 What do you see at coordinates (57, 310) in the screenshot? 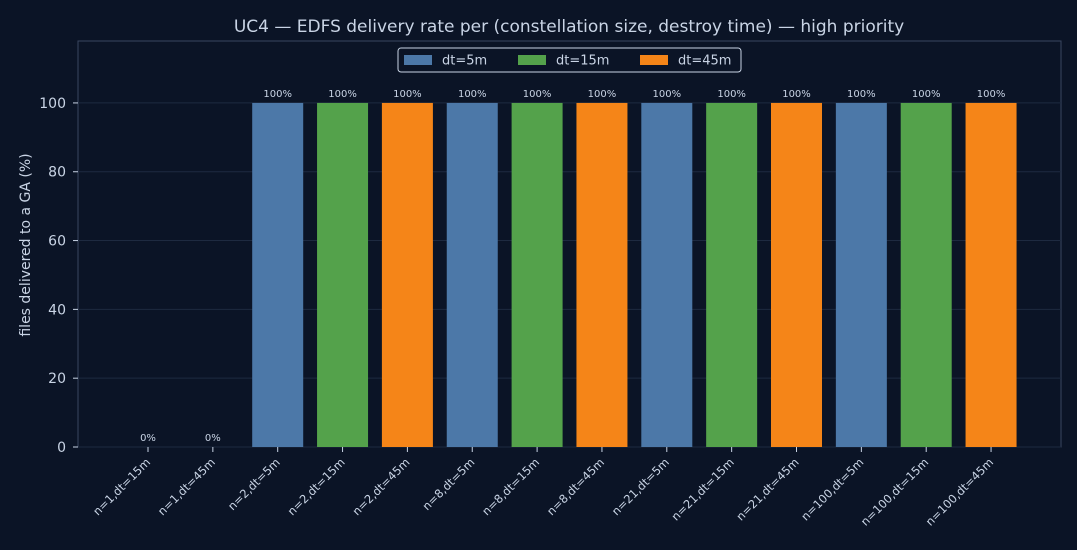
I see `y-tick-label: 40` at bounding box center [57, 310].